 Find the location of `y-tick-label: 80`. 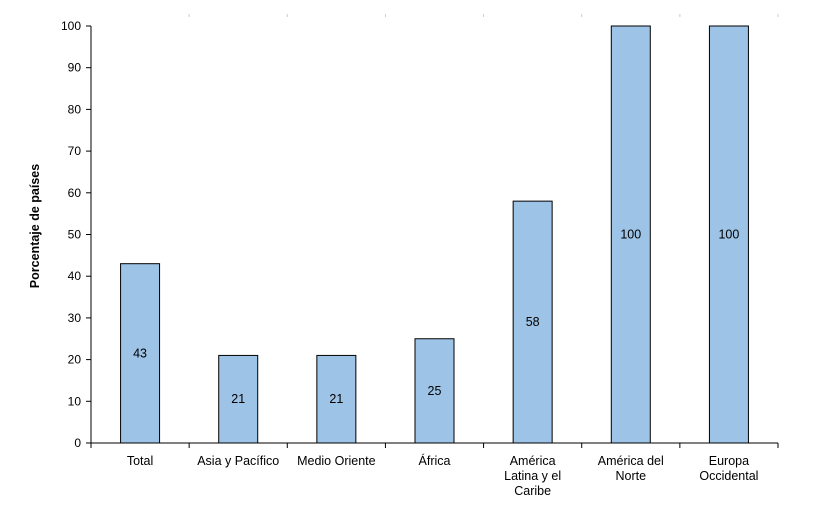

y-tick-label: 80 is located at coordinates (75, 109).